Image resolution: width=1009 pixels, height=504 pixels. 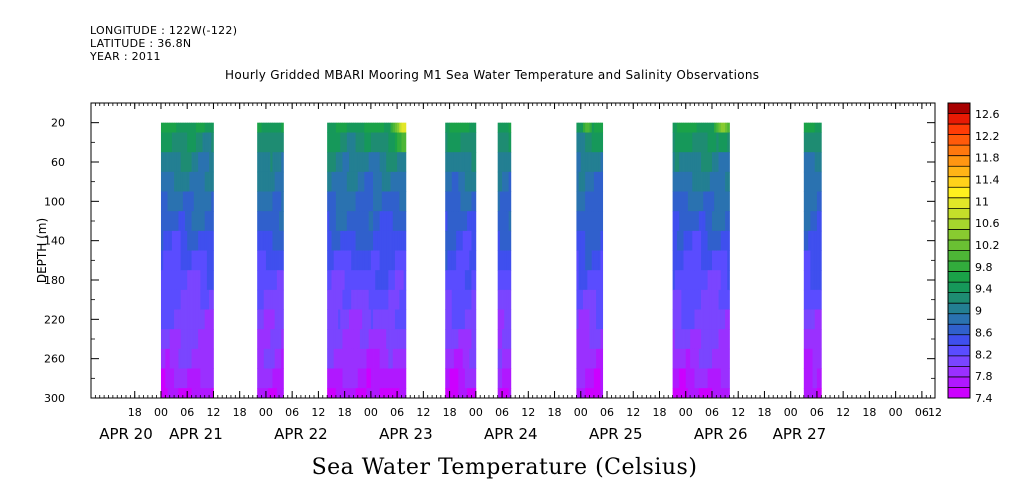 What do you see at coordinates (423, 412) in the screenshot?
I see `x-hour-label: 12` at bounding box center [423, 412].